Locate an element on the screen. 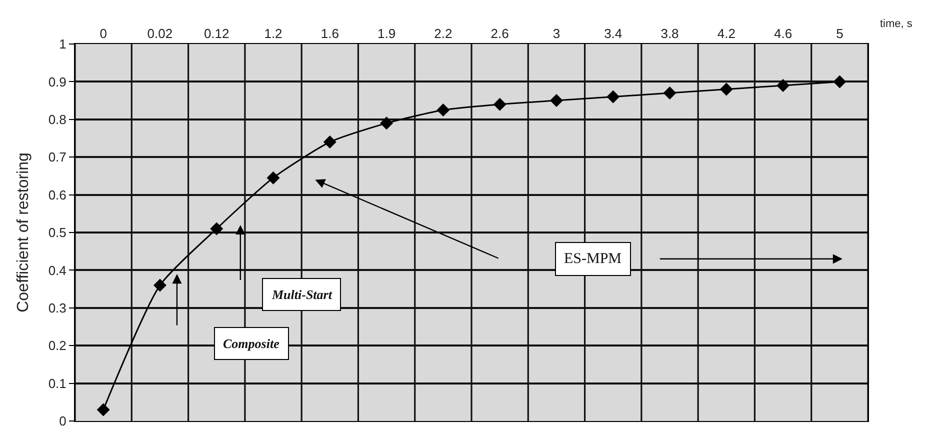 The image size is (928, 441). y-tick-label: 0.2 is located at coordinates (57, 346).